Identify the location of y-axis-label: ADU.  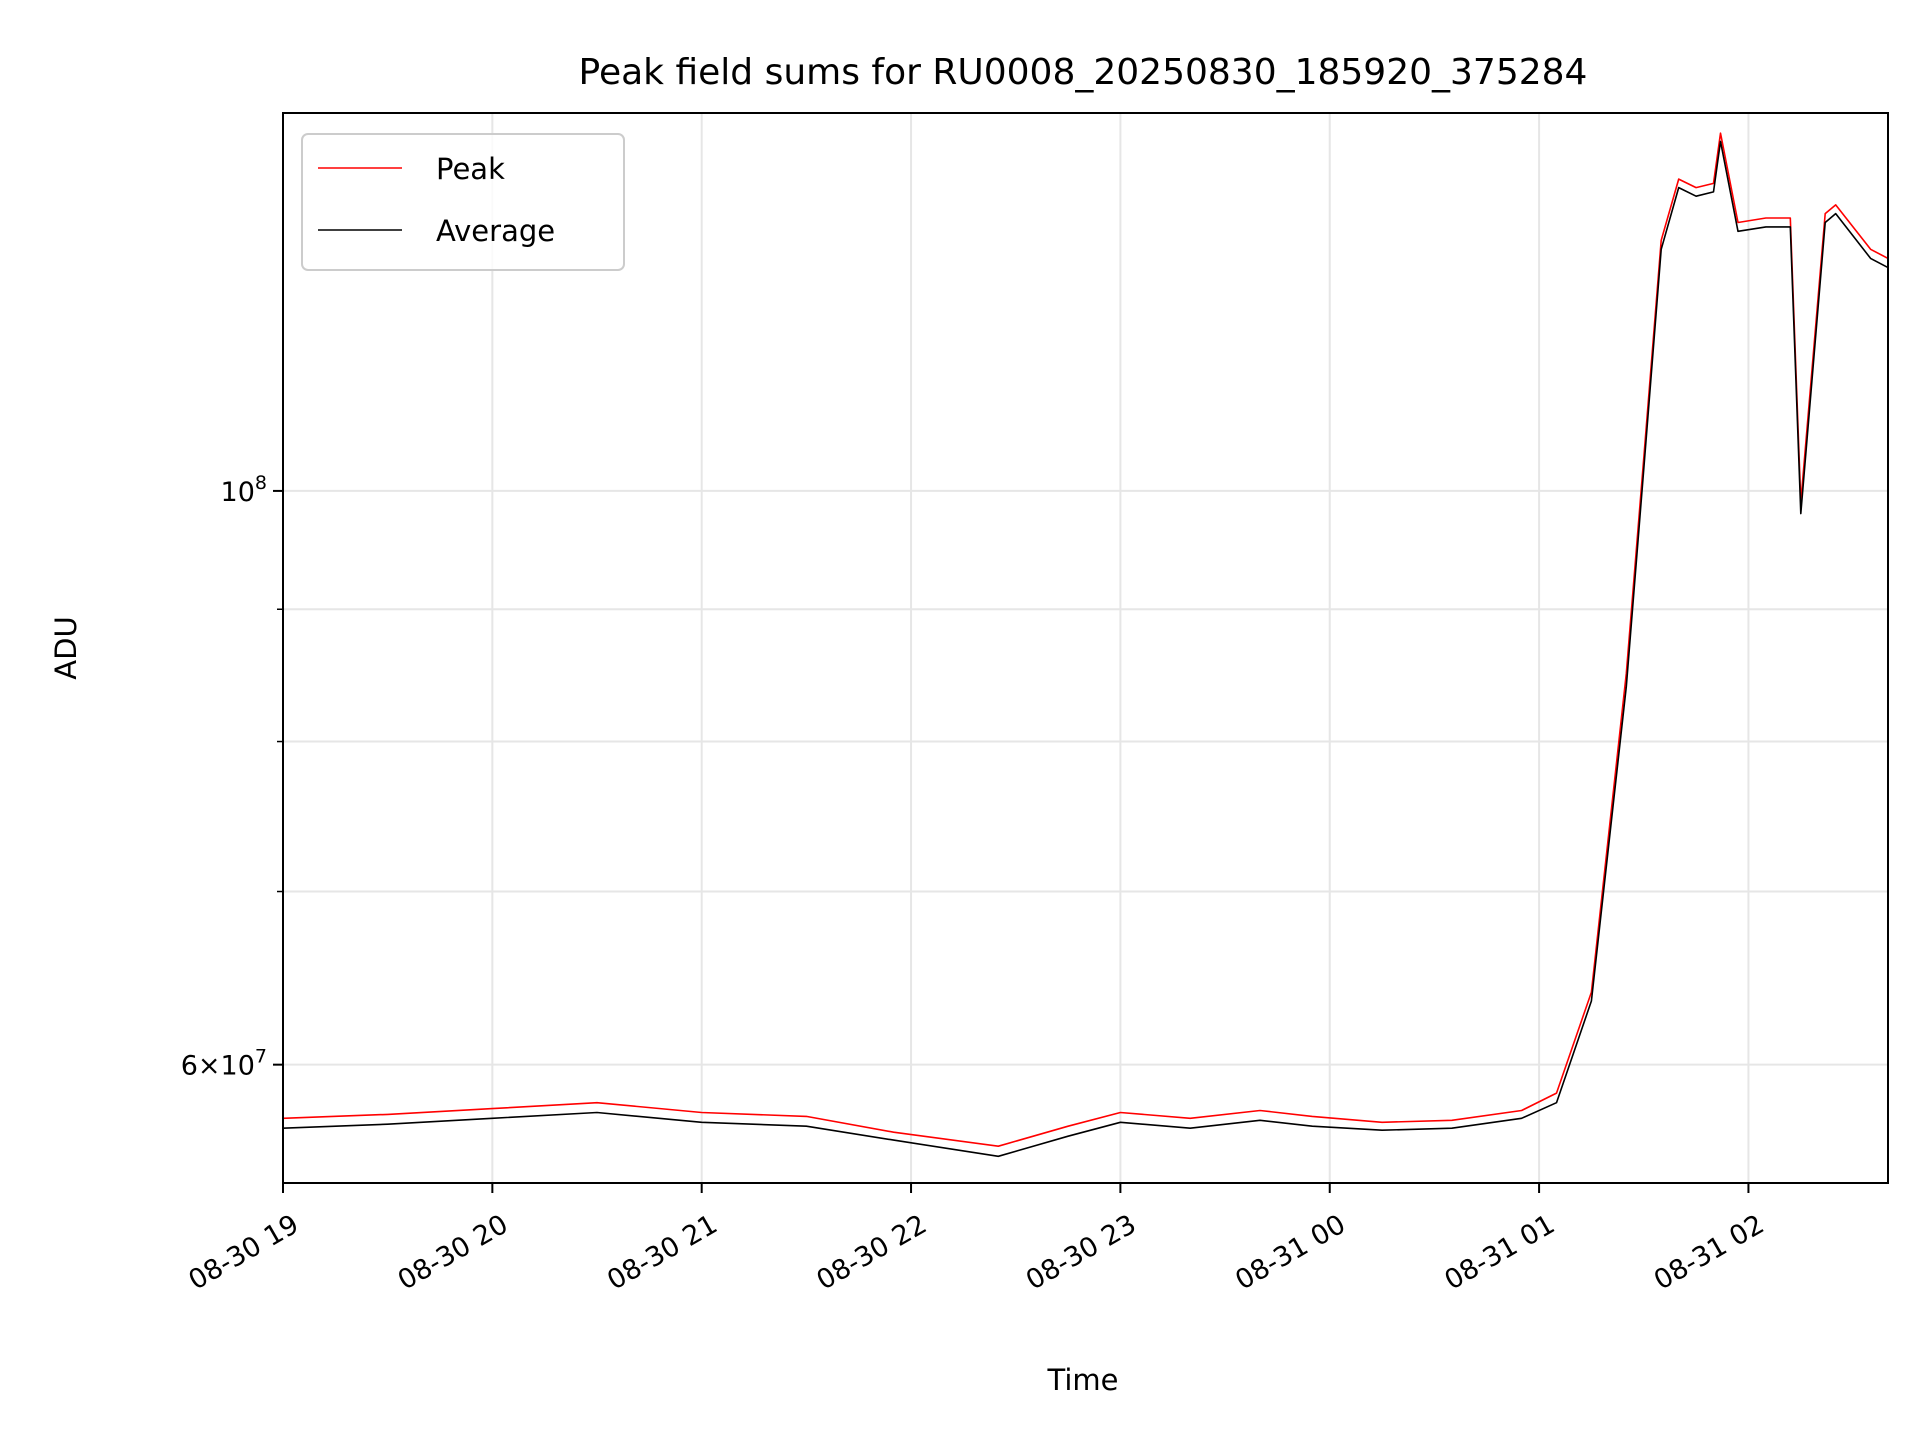
(66, 647).